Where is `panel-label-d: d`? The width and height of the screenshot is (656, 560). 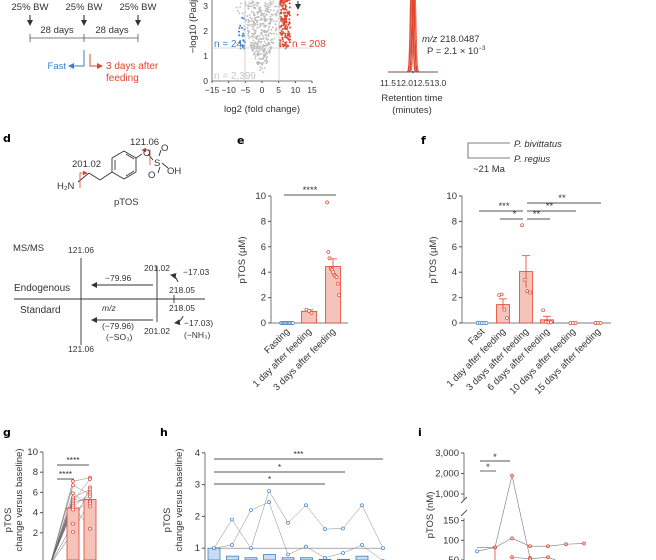
panel-label-d: d is located at coordinates (7, 138).